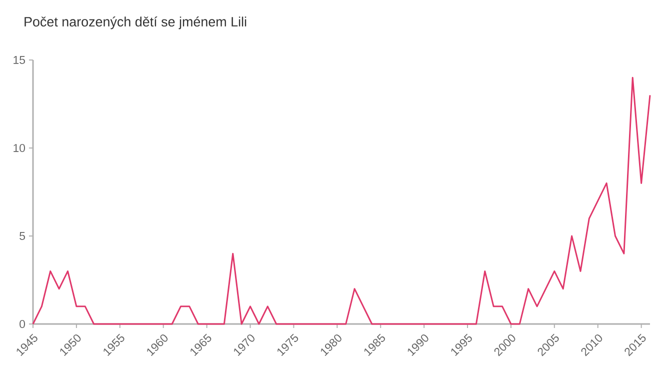 The width and height of the screenshot is (660, 375). I want to click on y-tick-label: 15, so click(19, 60).